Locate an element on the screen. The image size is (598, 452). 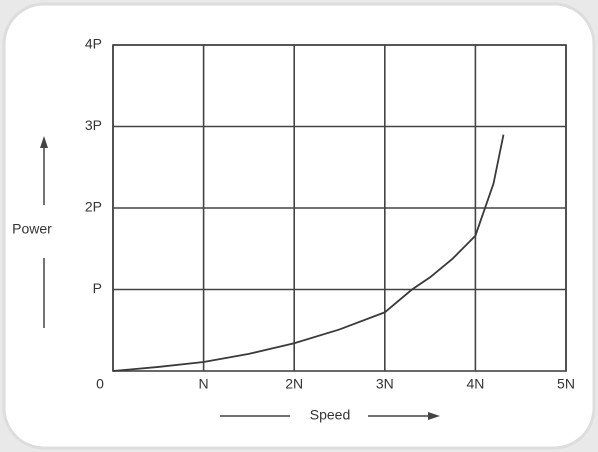
x-tick-label: N is located at coordinates (204, 384).